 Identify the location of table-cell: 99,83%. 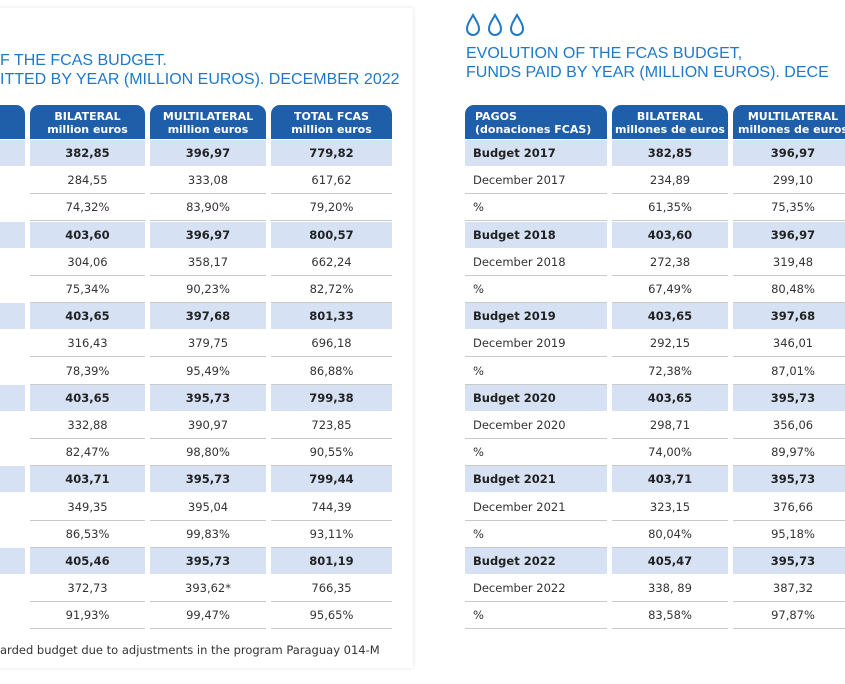
(208, 534).